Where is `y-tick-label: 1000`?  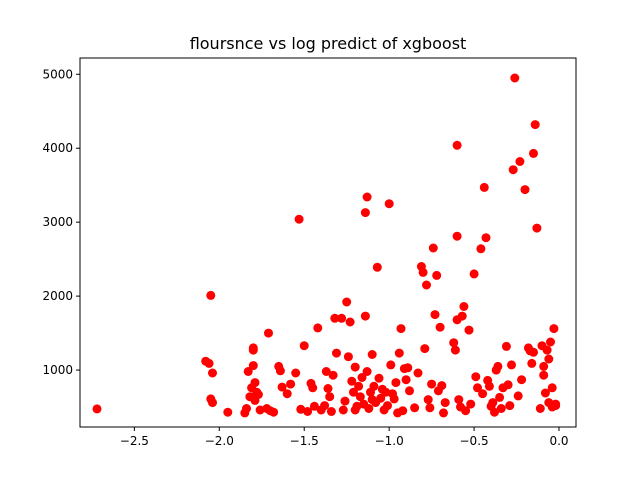 y-tick-label: 1000 is located at coordinates (57, 370).